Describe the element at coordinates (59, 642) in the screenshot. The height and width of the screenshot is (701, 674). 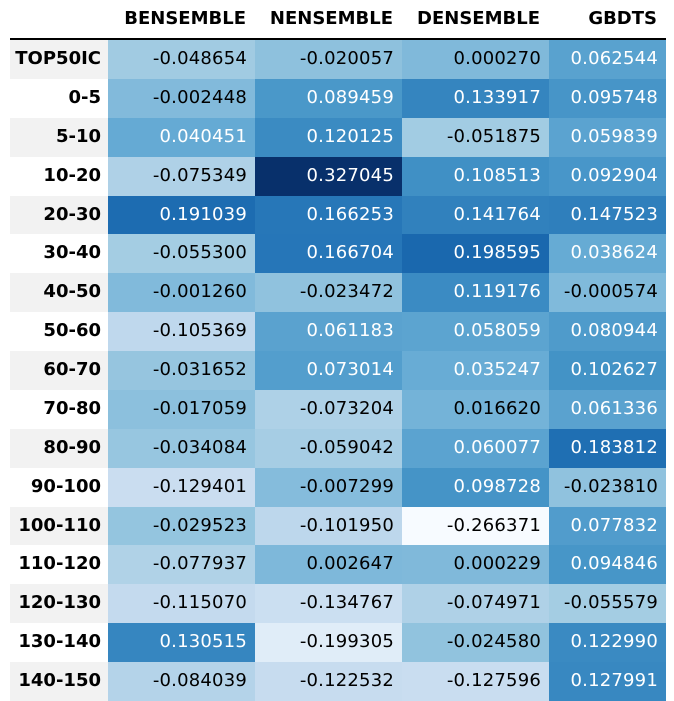
I see `row-label: 130-140` at that location.